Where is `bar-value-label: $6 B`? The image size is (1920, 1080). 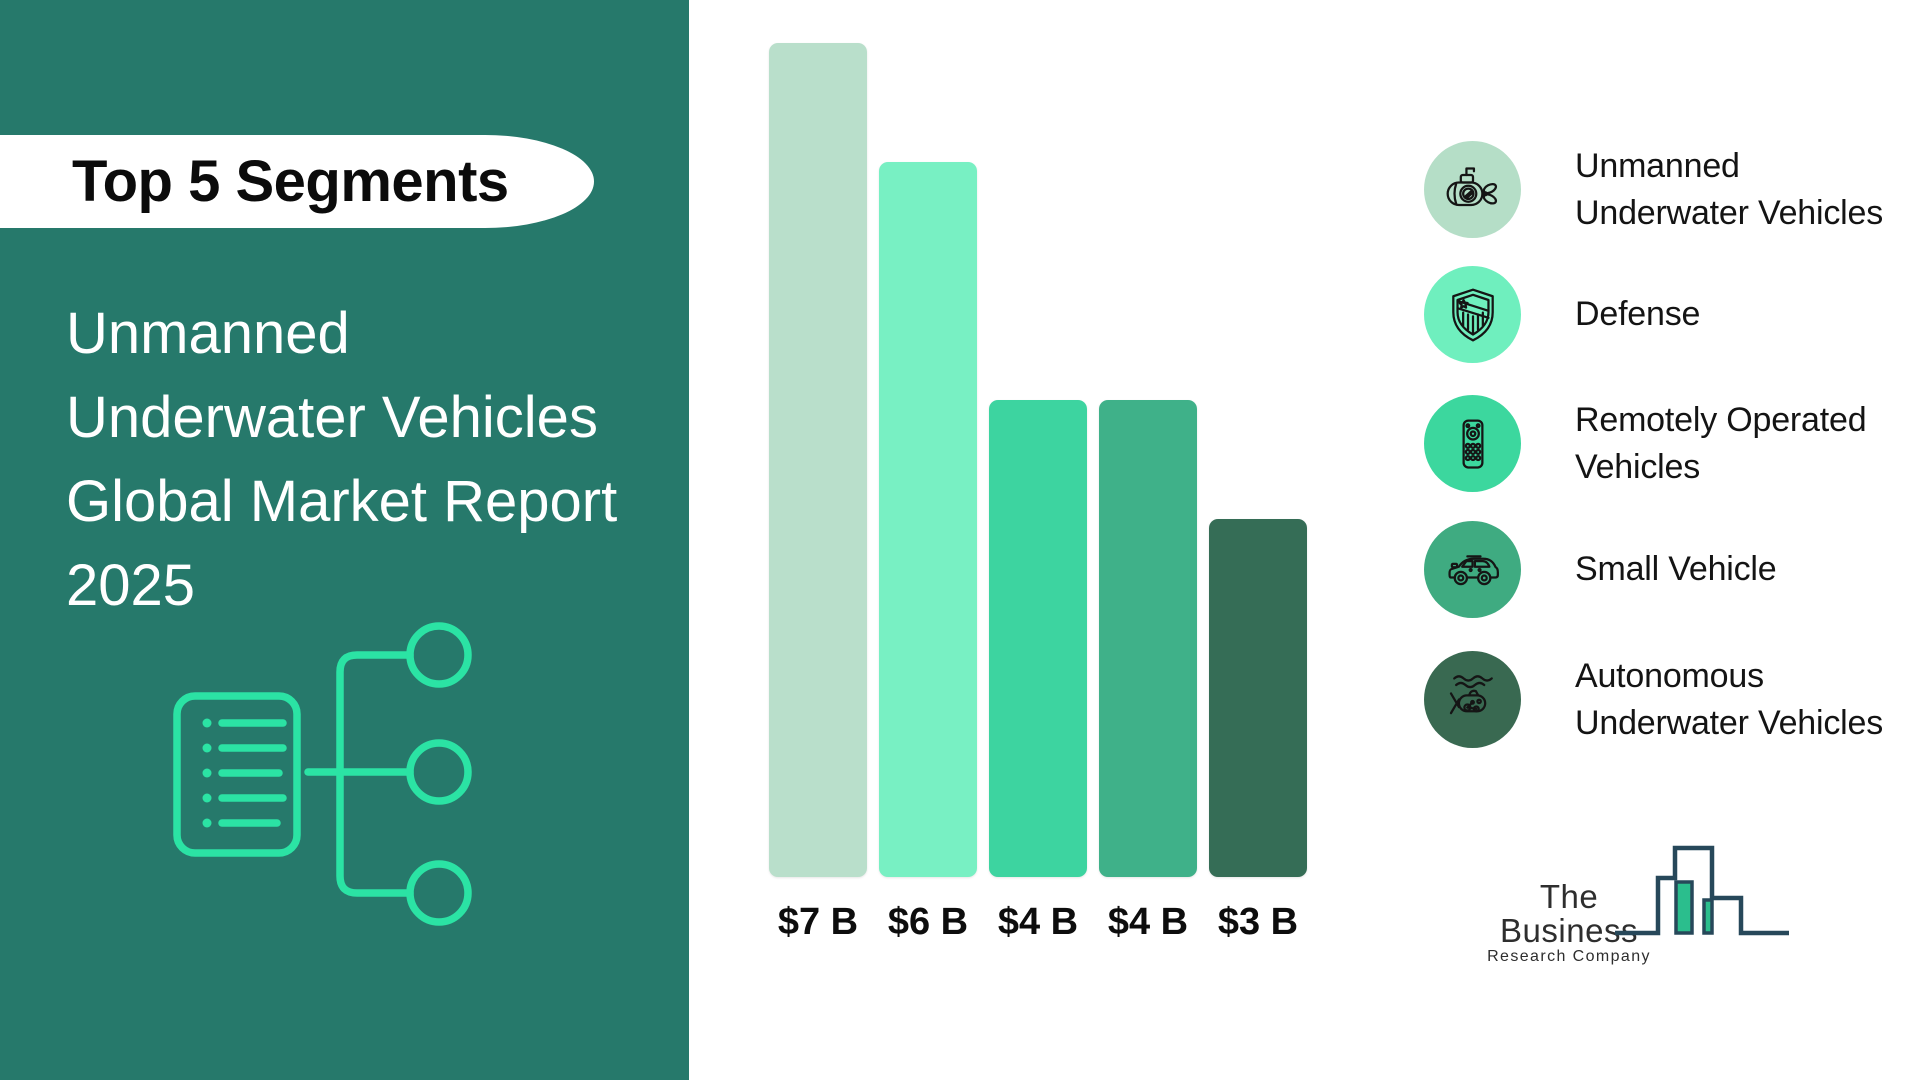
bar-value-label: $6 B is located at coordinates (928, 922).